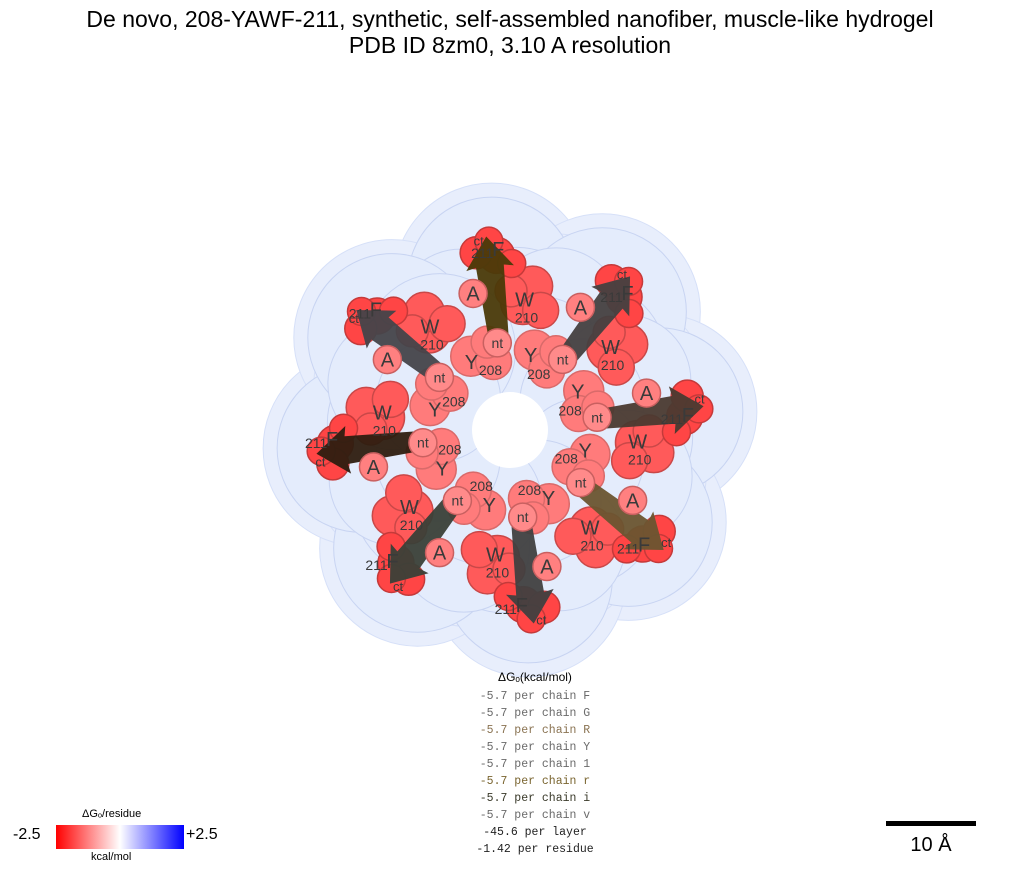  What do you see at coordinates (535, 747) in the screenshot?
I see `energy-row: -5.7 per chain Y` at bounding box center [535, 747].